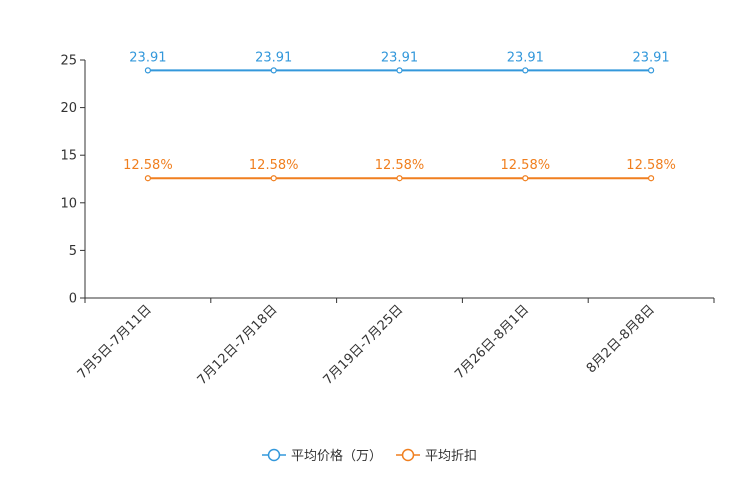 The width and height of the screenshot is (744, 496). I want to click on series-1: 23.91 23.91 23.91 23.91 23.91, so click(399, 62).